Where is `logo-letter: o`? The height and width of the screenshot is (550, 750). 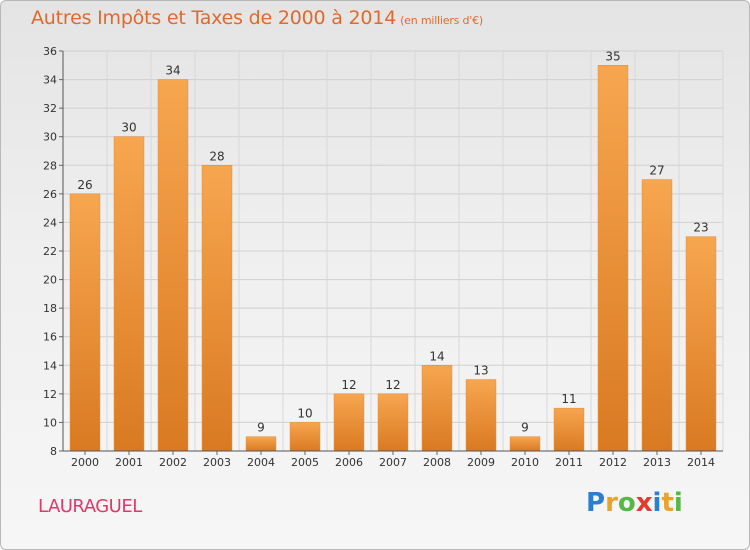
logo-letter: o is located at coordinates (626, 503).